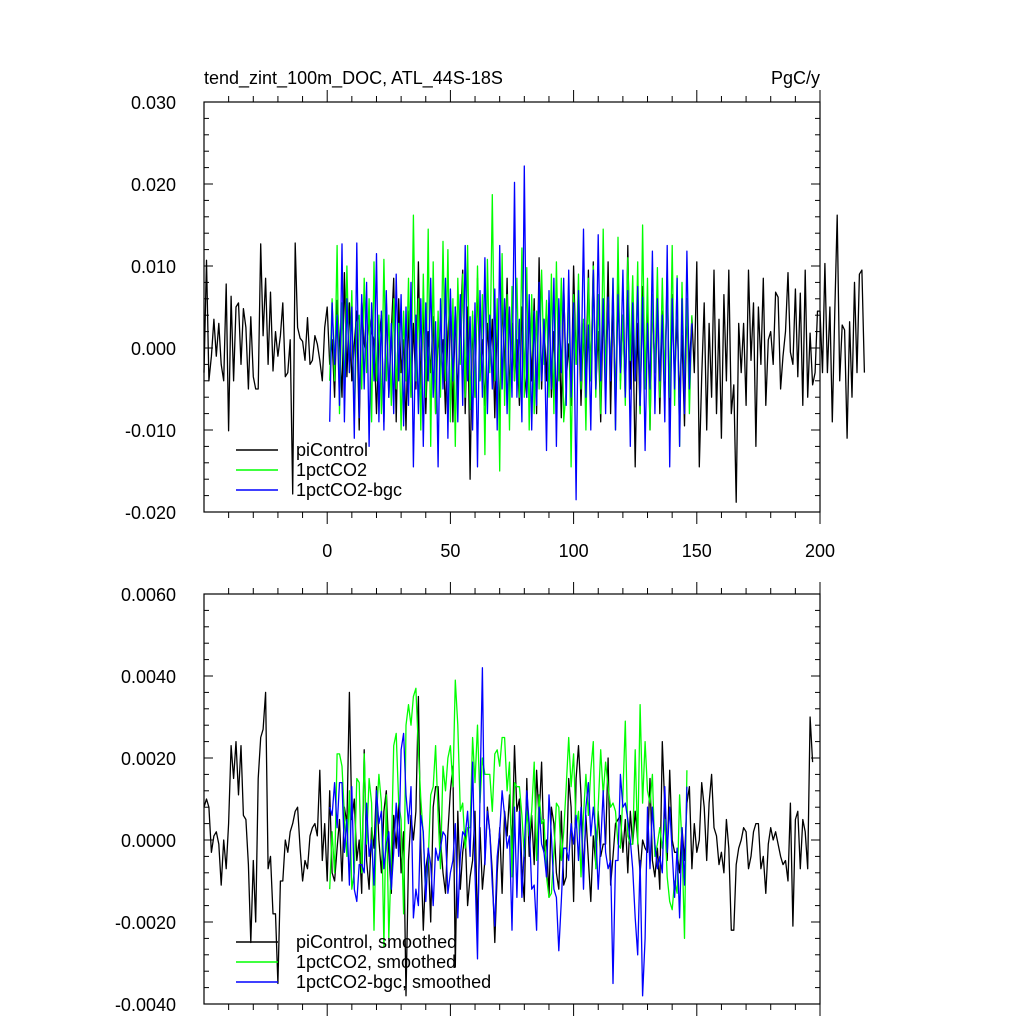 The height and width of the screenshot is (1024, 1024). Describe the element at coordinates (153, 349) in the screenshot. I see `y-tick-label: 0.000` at that location.